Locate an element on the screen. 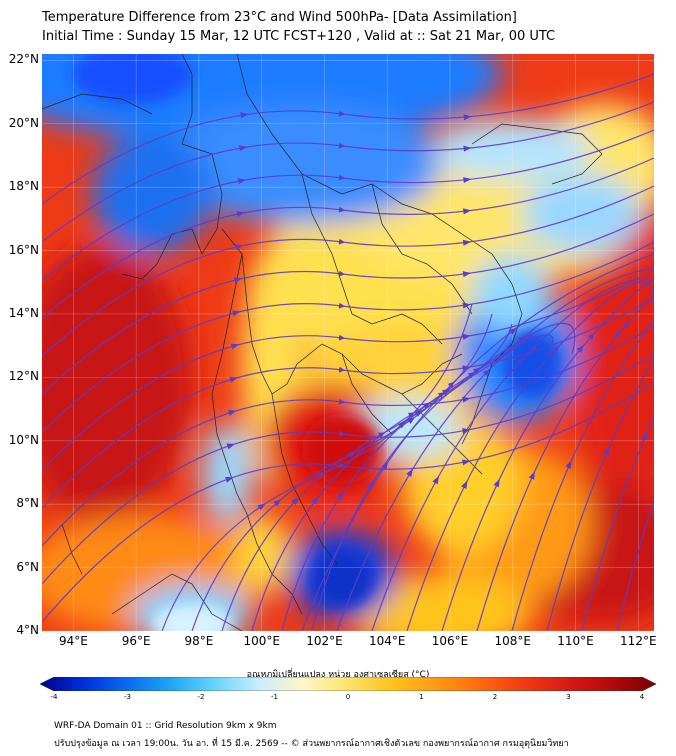  lat-tick-label: 20°N is located at coordinates (23, 122).